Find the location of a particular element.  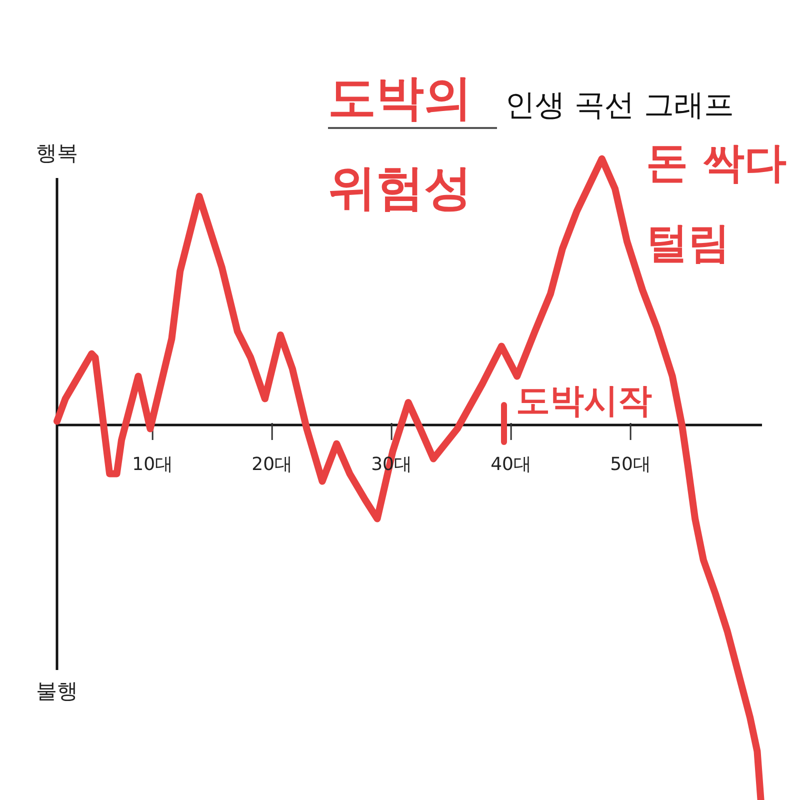

annotation-text: 도박의 is located at coordinates (400, 98).